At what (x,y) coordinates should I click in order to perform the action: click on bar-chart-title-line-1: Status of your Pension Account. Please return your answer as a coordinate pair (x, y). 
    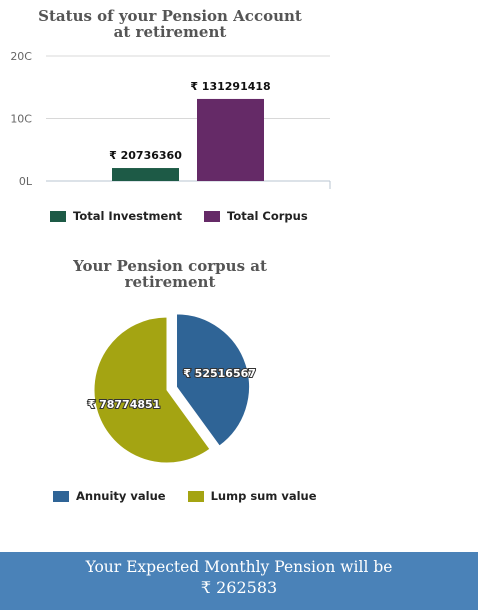
    Looking at the image, I should click on (170, 16).